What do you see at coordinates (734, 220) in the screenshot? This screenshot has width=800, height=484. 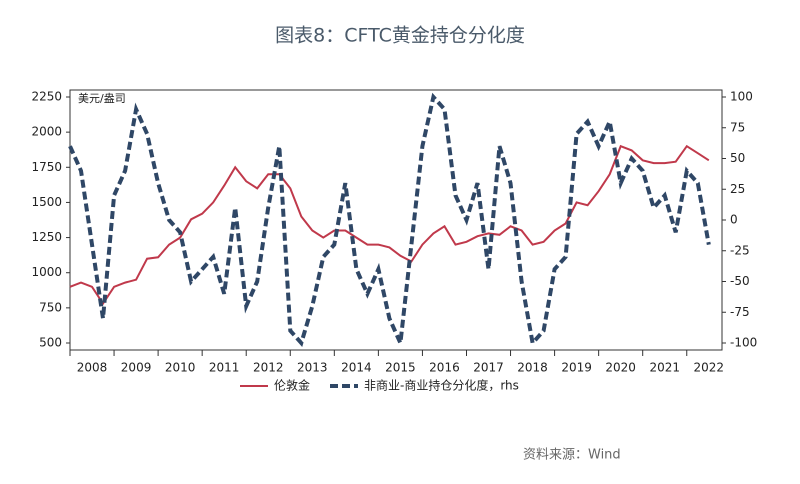 I see `y2-tick-label: 0` at bounding box center [734, 220].